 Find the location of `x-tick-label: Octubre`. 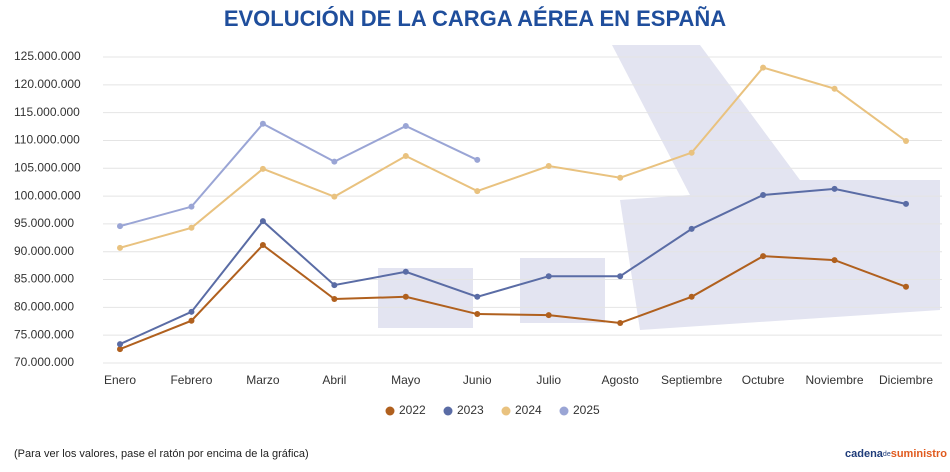

x-tick-label: Octubre is located at coordinates (763, 380).